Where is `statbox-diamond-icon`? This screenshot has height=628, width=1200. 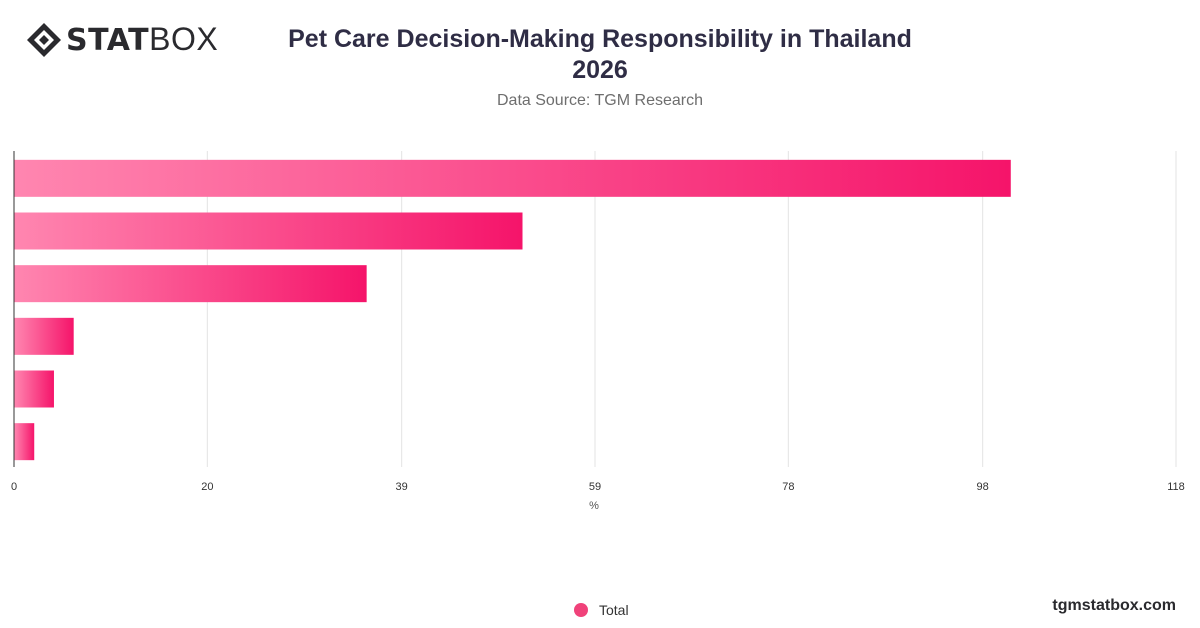
statbox-diamond-icon is located at coordinates (44, 40).